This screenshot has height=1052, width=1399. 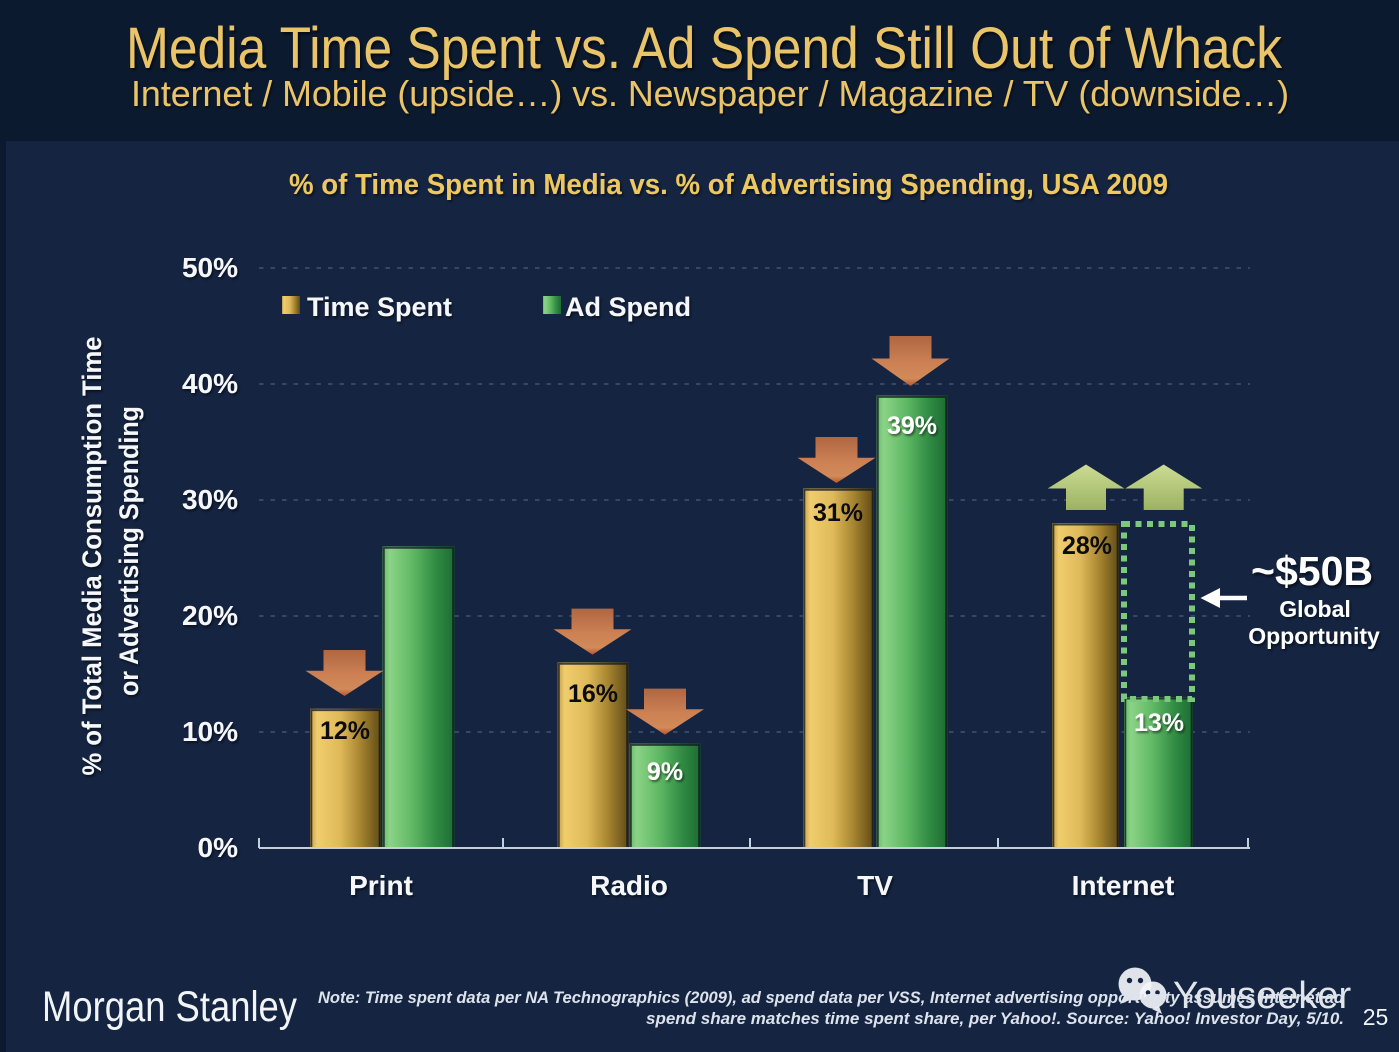 What do you see at coordinates (210, 383) in the screenshot?
I see `svg-text: 40%` at bounding box center [210, 383].